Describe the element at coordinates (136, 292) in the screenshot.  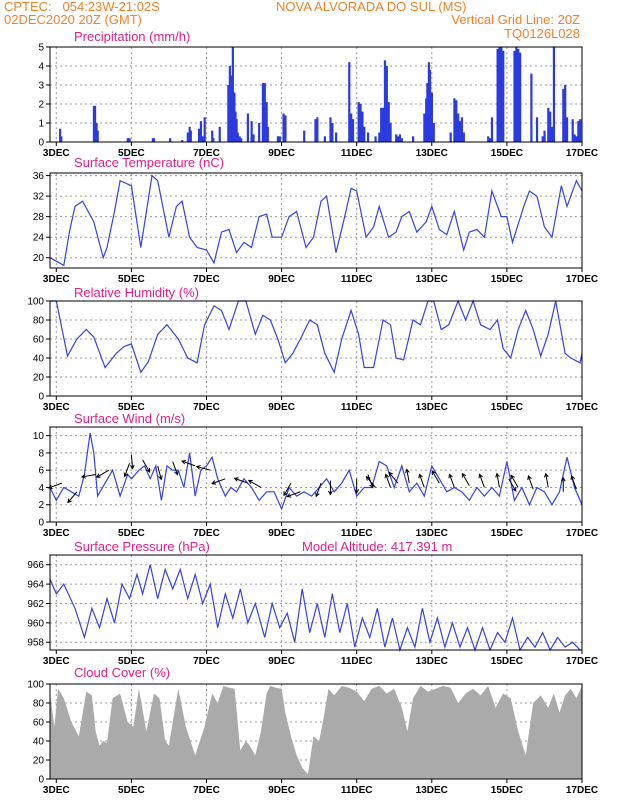
I see `humidity-title: Relative Humidity (%)` at that location.